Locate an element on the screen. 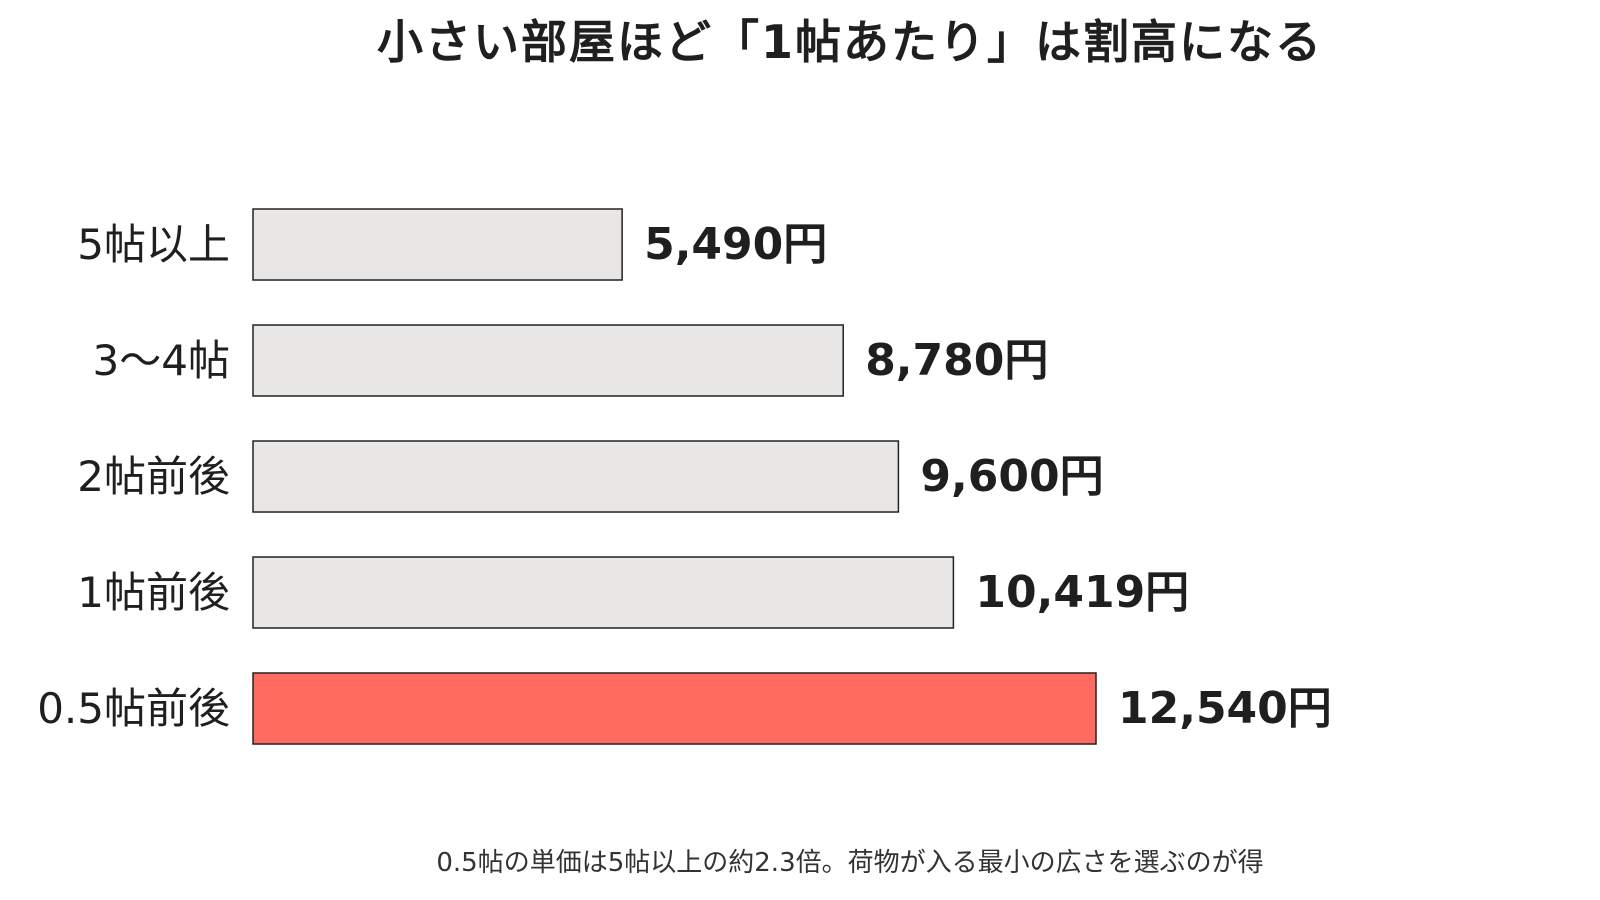 This screenshot has height=900, width=1600. value-label-3: 10,419円 is located at coordinates (1082, 592).